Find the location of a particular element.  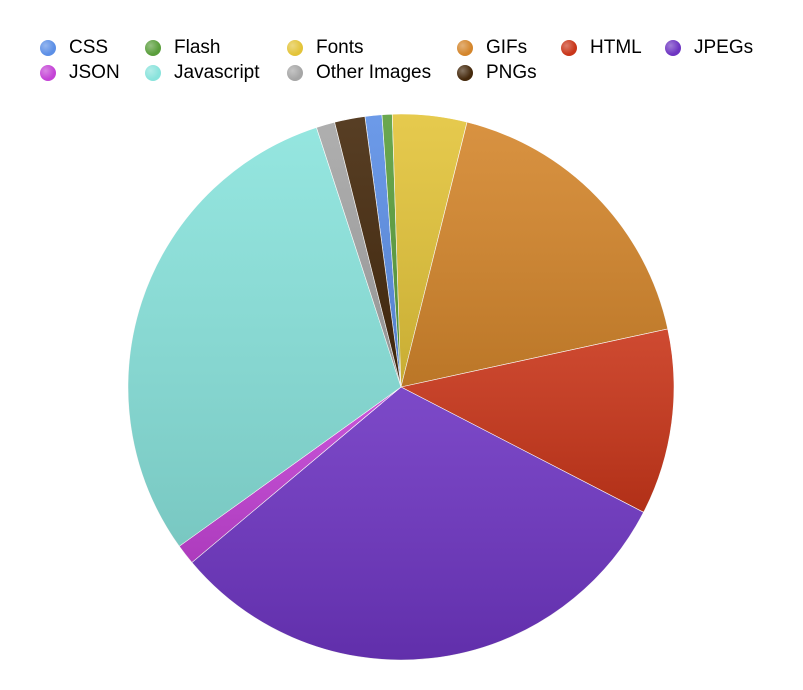

legend-item-css: CSS is located at coordinates (74, 48).